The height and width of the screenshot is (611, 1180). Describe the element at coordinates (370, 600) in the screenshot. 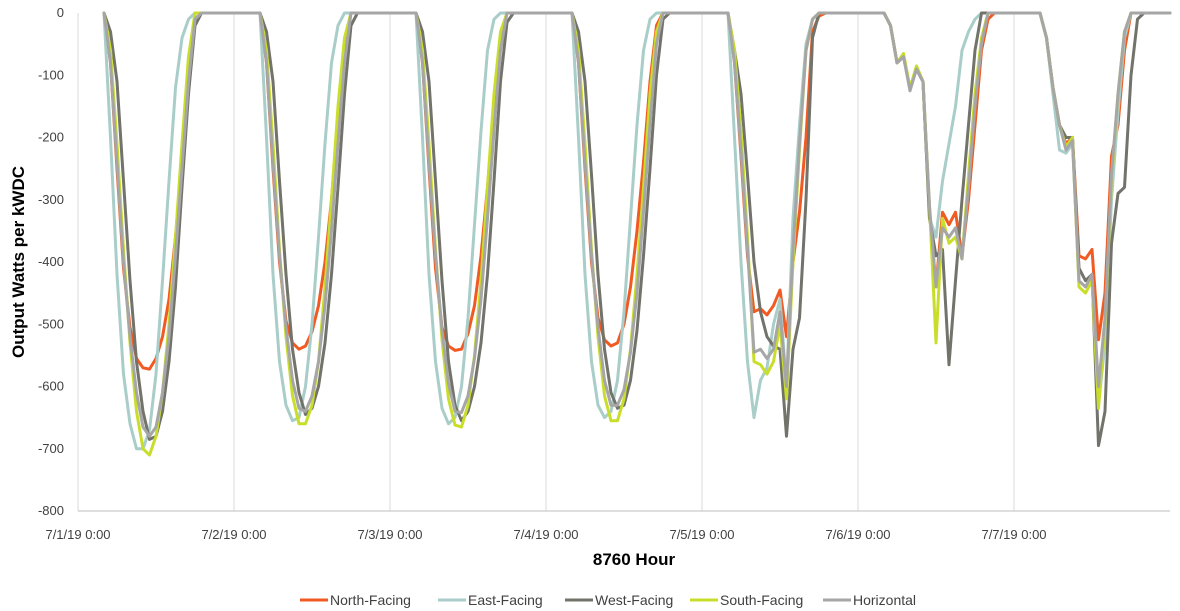

I see `legend-label: North-Facing` at that location.